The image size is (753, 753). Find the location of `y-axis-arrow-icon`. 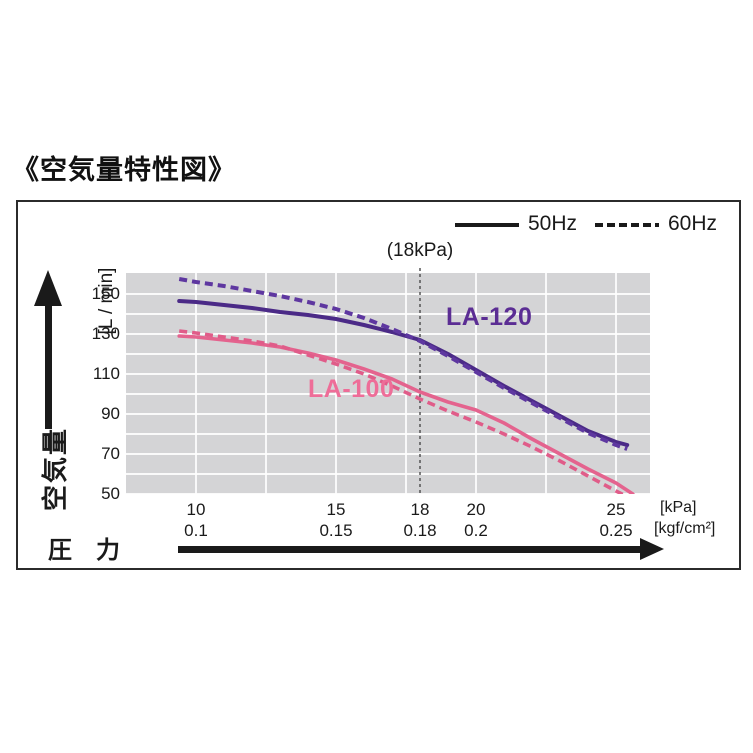

y-axis-arrow-icon is located at coordinates (48, 349).